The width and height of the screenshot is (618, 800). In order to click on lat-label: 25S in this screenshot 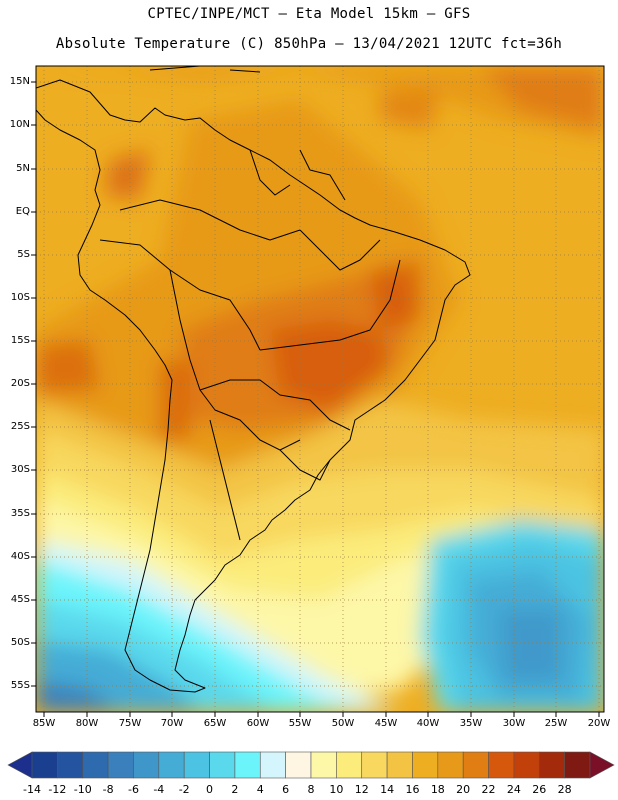, I will do `click(20, 426)`.